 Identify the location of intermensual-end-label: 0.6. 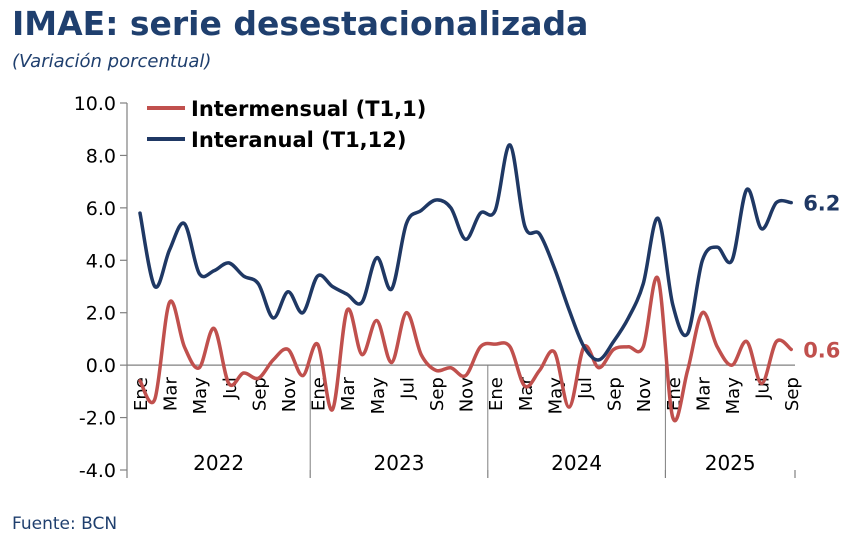
(821, 350).